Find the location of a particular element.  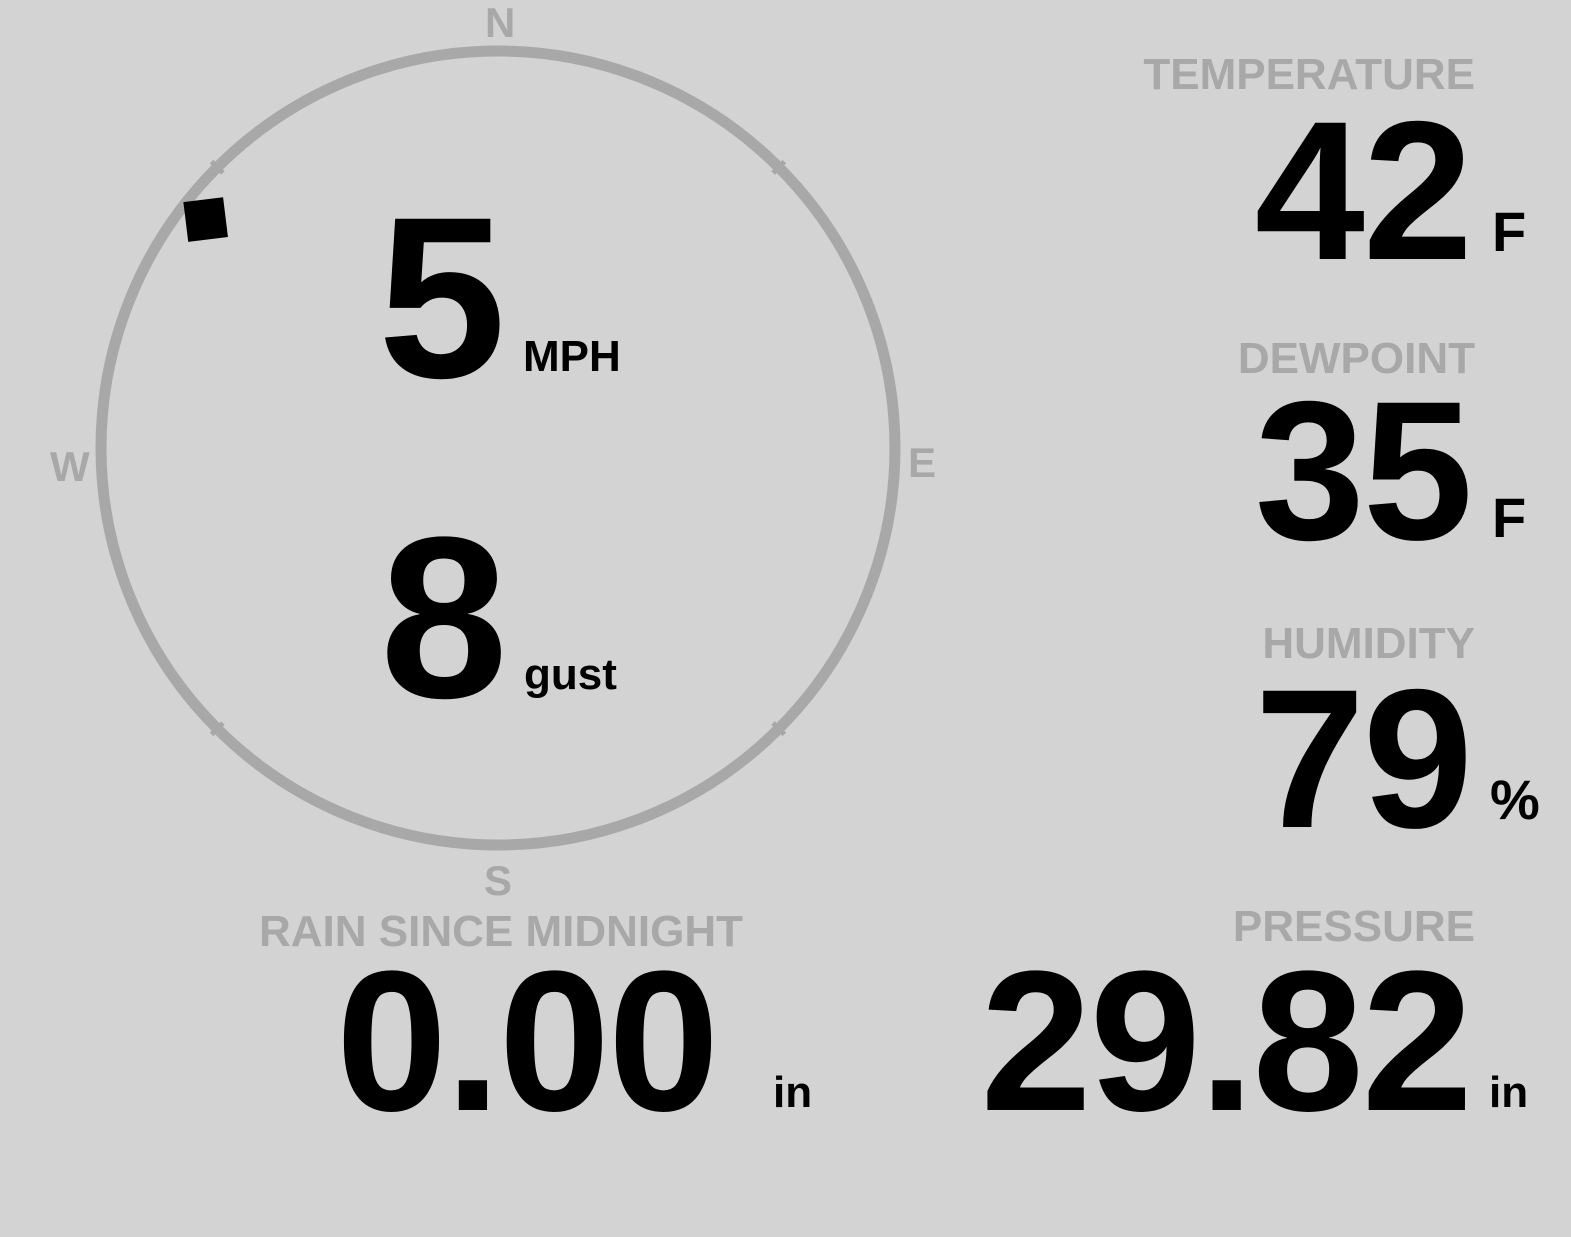

wind-speed-value: 5 is located at coordinates (442, 297).